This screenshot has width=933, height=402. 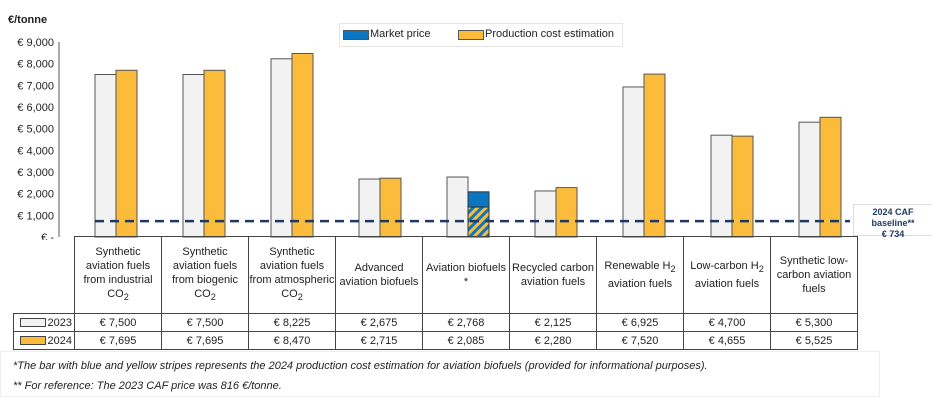 I want to click on category-header: Advanced aviation biofuels, so click(x=379, y=275).